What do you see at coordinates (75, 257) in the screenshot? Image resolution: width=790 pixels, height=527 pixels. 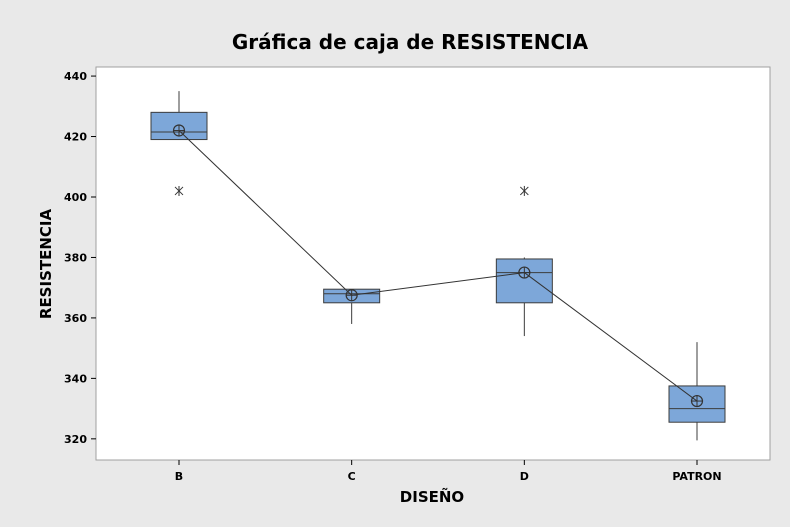 I see `y-tick-label-380: 380` at bounding box center [75, 257].